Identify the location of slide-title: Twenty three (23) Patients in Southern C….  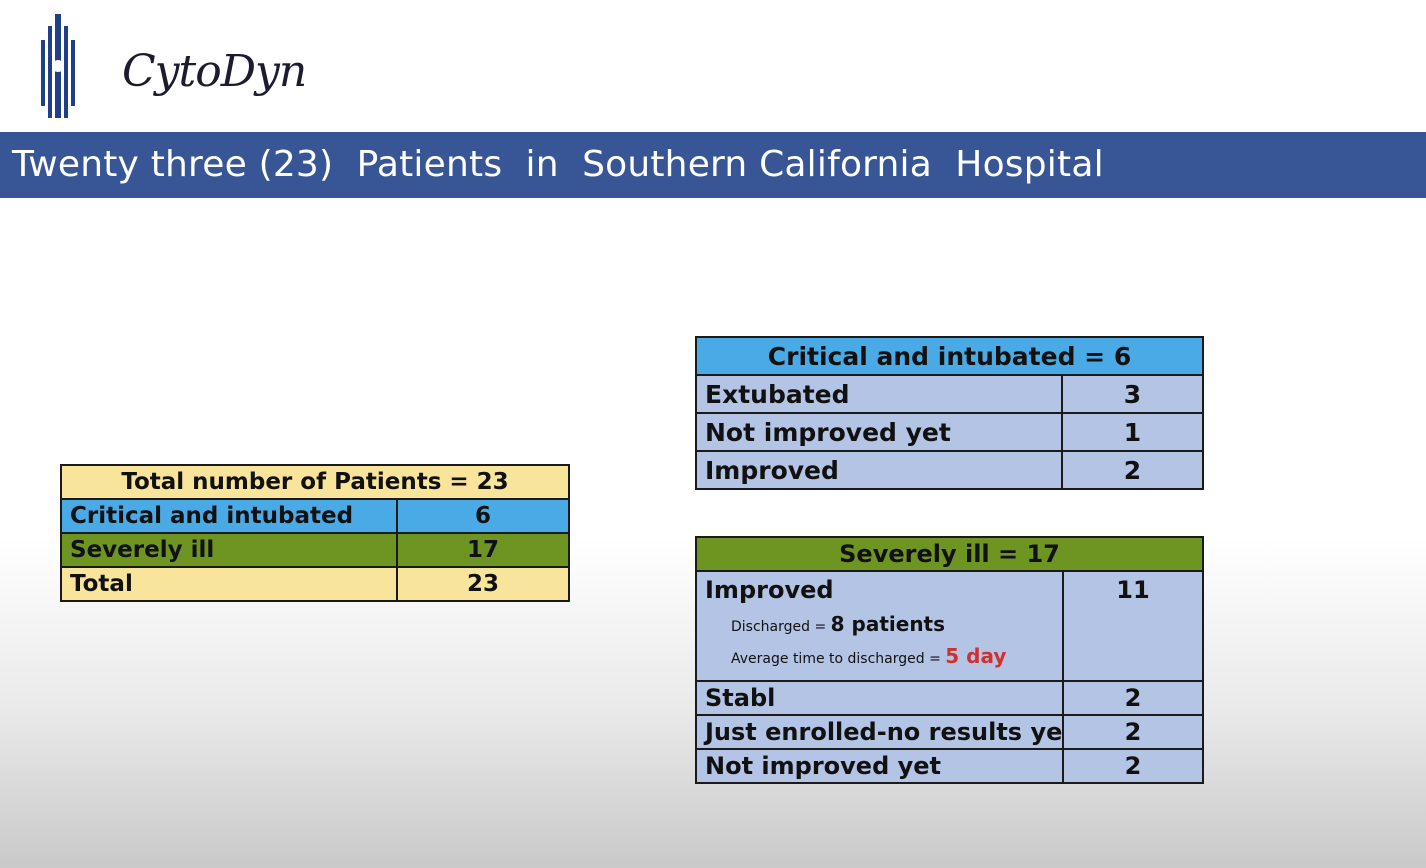
(558, 164).